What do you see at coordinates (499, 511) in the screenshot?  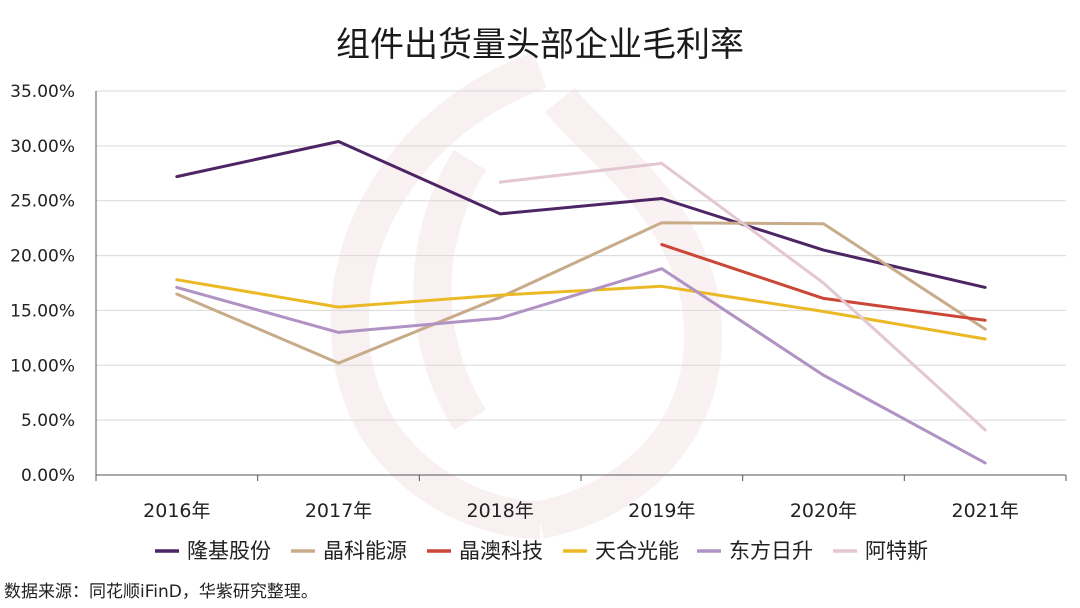 I see `x-tick-label: 2018年` at bounding box center [499, 511].